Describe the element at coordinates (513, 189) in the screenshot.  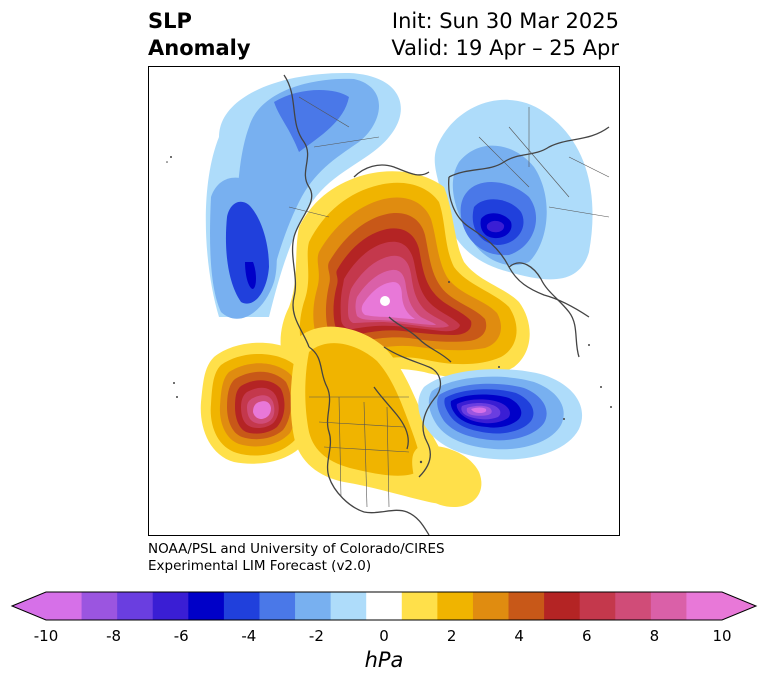
I see `scandinavia-low-region` at that location.